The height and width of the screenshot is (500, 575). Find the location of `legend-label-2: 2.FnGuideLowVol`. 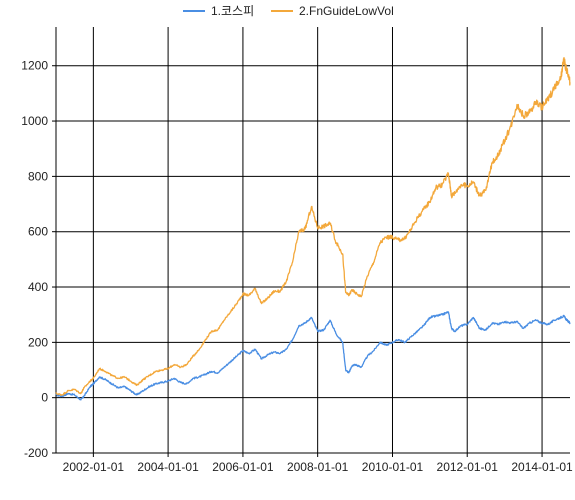

legend-label-2: 2.FnGuideLowVol is located at coordinates (346, 11).